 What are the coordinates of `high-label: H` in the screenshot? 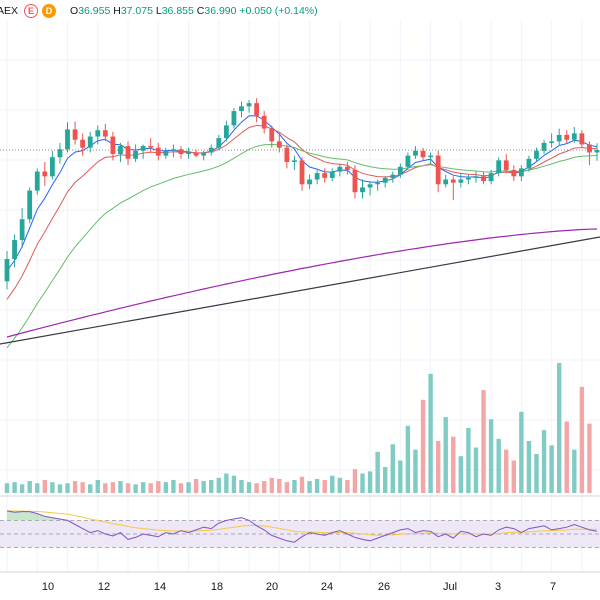 It's located at (117, 11).